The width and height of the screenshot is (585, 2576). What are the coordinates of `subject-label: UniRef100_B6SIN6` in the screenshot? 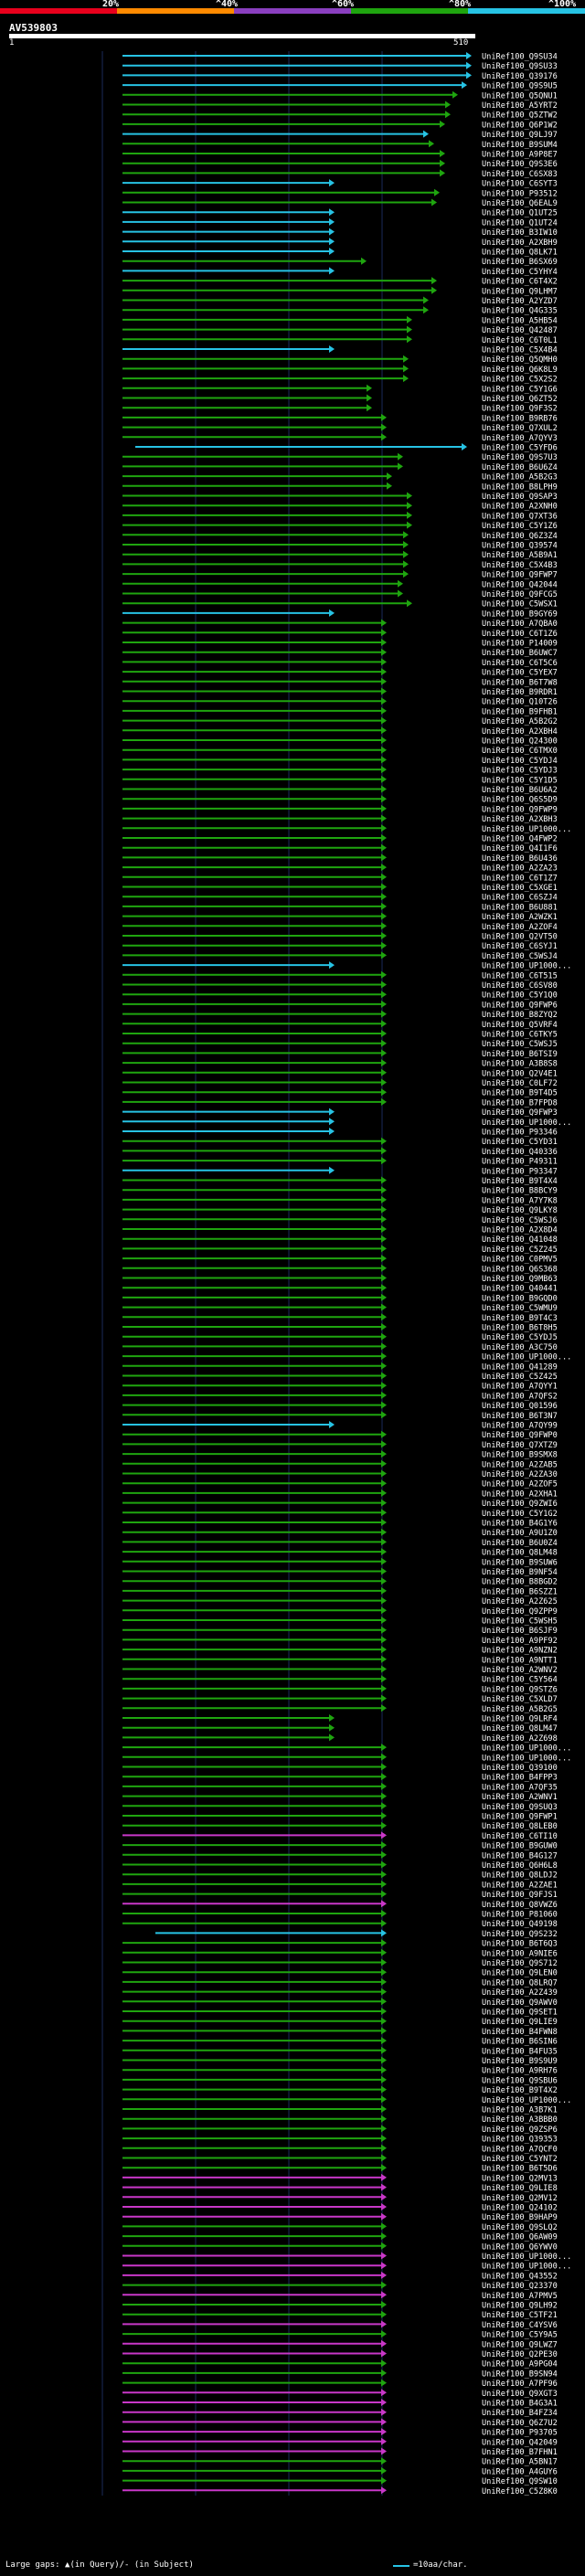 It's located at (520, 2042).